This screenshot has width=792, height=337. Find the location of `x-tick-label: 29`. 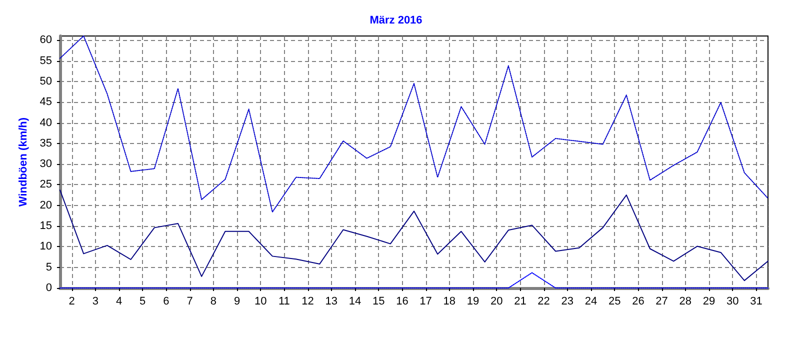

x-tick-label: 29 is located at coordinates (709, 302).